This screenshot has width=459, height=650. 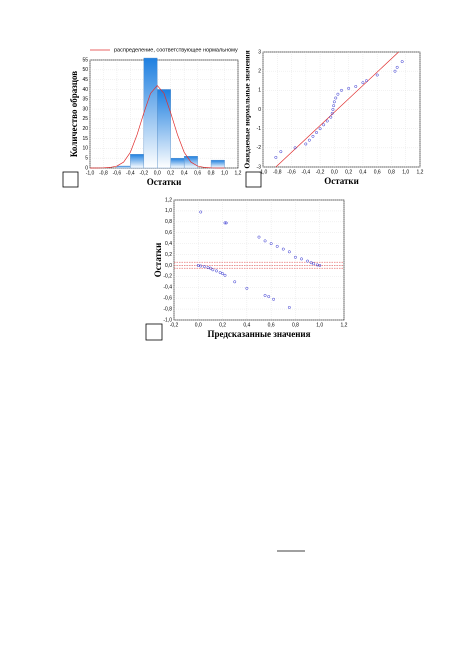 I want to click on x-tick-label: -0,4, so click(x=306, y=172).